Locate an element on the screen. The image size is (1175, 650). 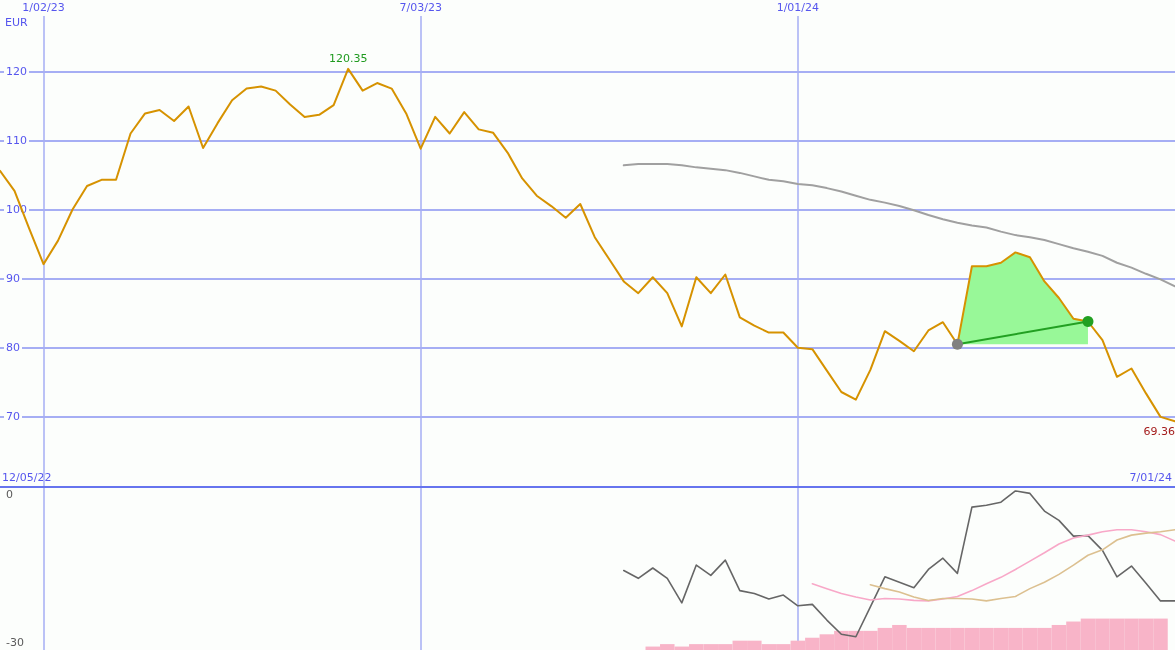
x-tick-label: 1/01/24 is located at coordinates (798, 7).